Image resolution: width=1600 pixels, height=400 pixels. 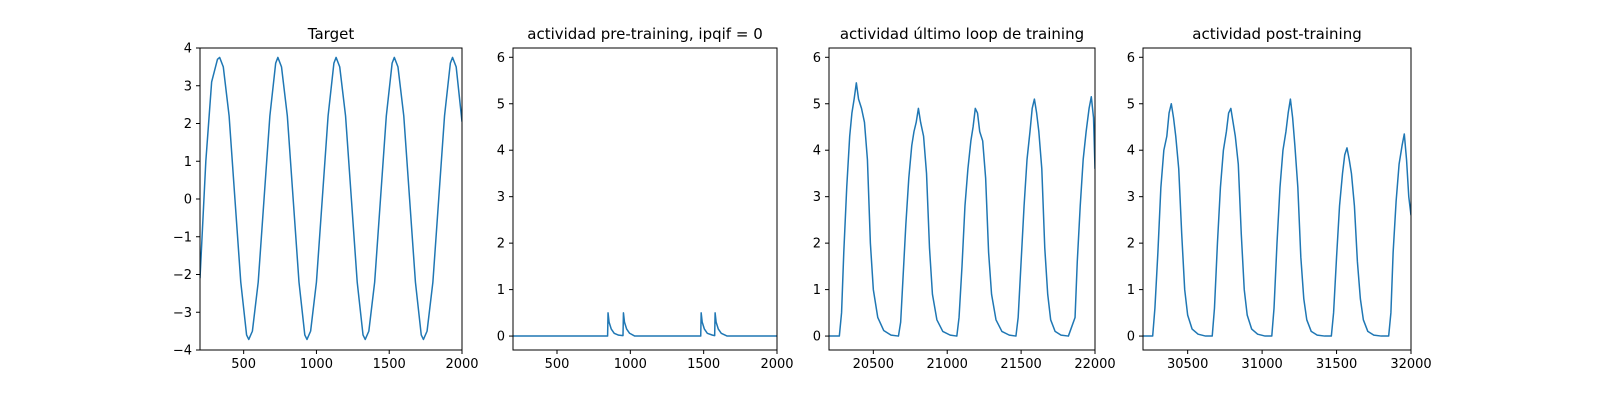 I want to click on x-tick-label: 21500, so click(x=1020, y=364).